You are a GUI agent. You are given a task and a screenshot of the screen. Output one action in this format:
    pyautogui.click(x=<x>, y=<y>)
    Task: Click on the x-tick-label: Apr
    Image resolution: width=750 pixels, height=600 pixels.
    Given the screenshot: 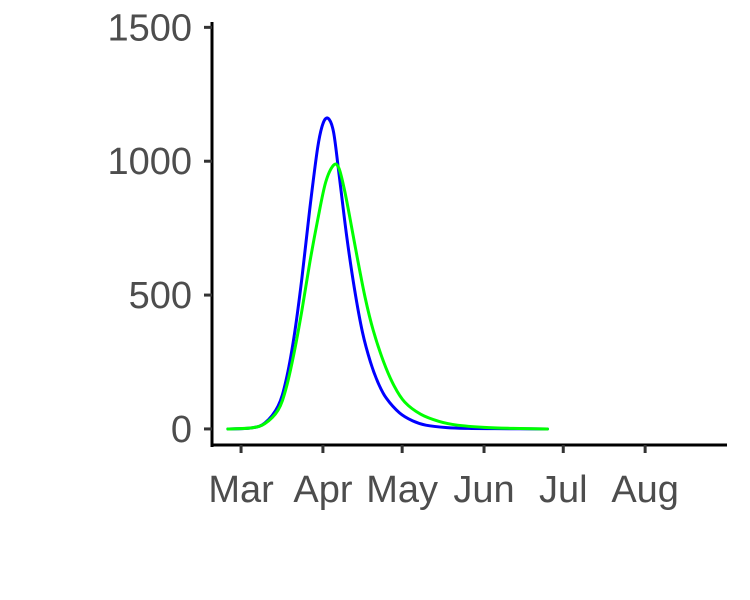 What is the action you would take?
    pyautogui.click(x=322, y=490)
    